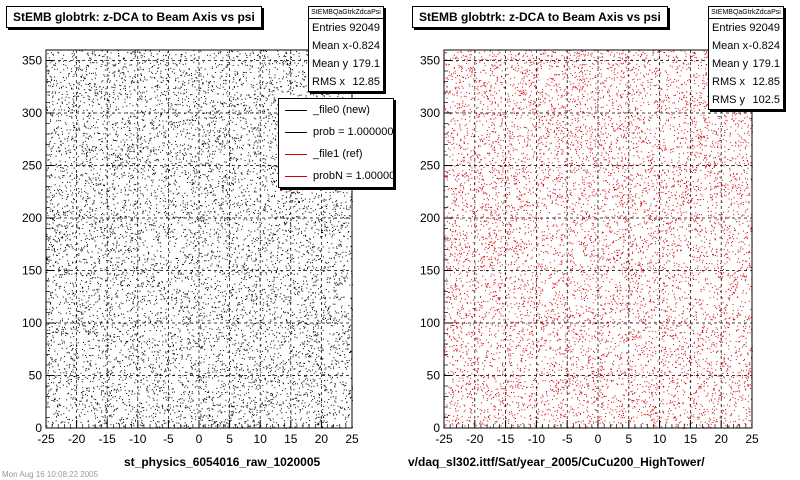 This screenshot has width=800, height=480. What do you see at coordinates (766, 100) in the screenshot?
I see `right-stats-value: 102.5` at bounding box center [766, 100].